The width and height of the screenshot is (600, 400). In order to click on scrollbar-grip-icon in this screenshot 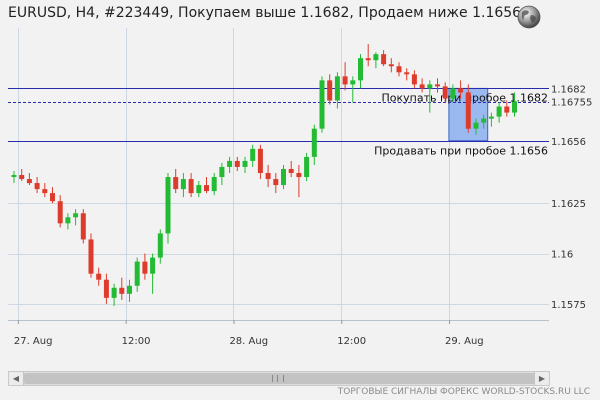, I will do `click(278, 378)`.